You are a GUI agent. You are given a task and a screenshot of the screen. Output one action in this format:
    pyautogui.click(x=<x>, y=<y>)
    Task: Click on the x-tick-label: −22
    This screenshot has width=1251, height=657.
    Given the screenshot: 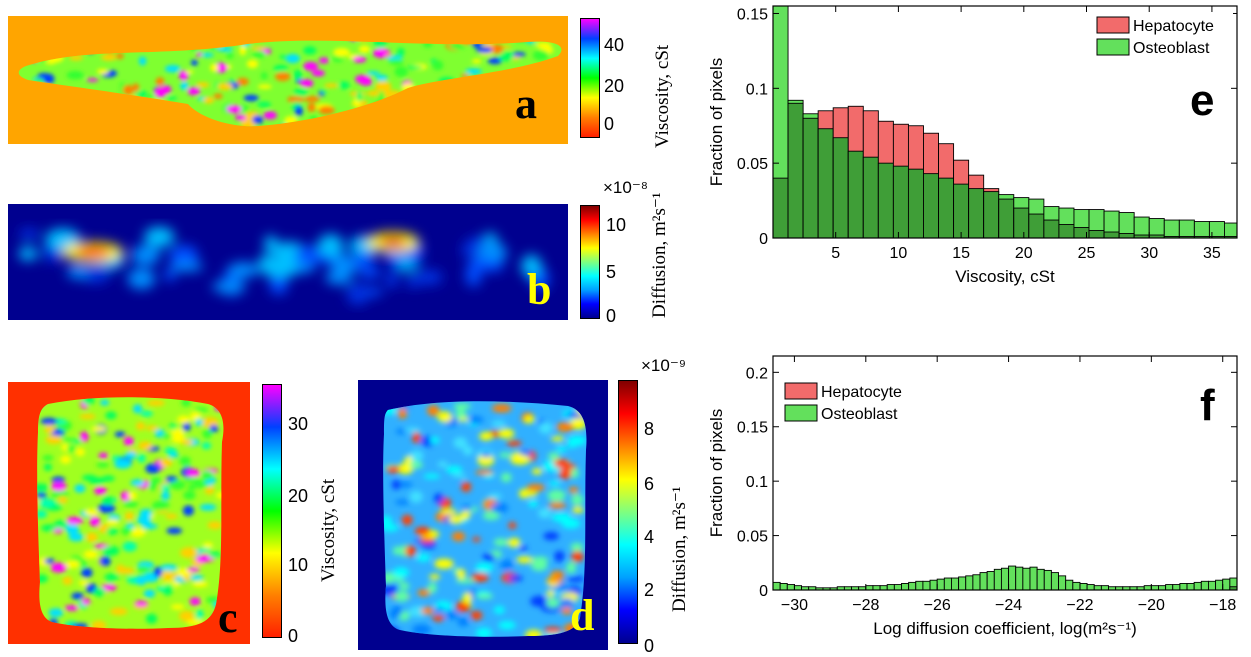 What is the action you would take?
    pyautogui.click(x=1079, y=605)
    